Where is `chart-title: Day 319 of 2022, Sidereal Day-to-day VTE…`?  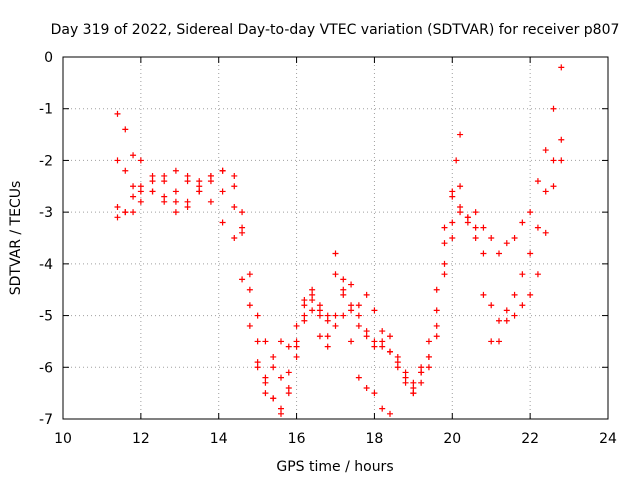
chart-title: Day 319 of 2022, Sidereal Day-to-day VTE… is located at coordinates (335, 30).